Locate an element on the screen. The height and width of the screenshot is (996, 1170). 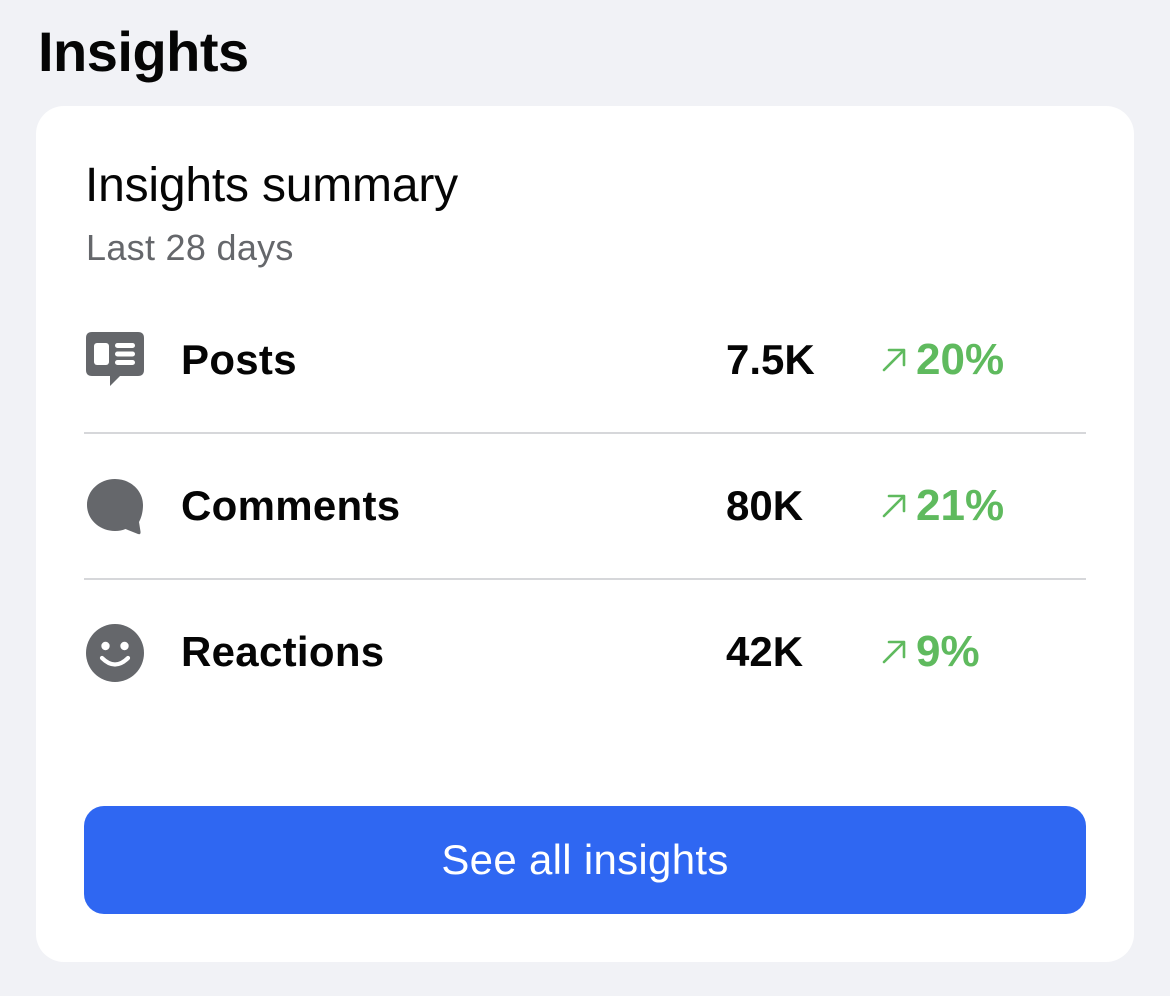
metric-row-comments: Comments 80K 21% is located at coordinates (585, 507).